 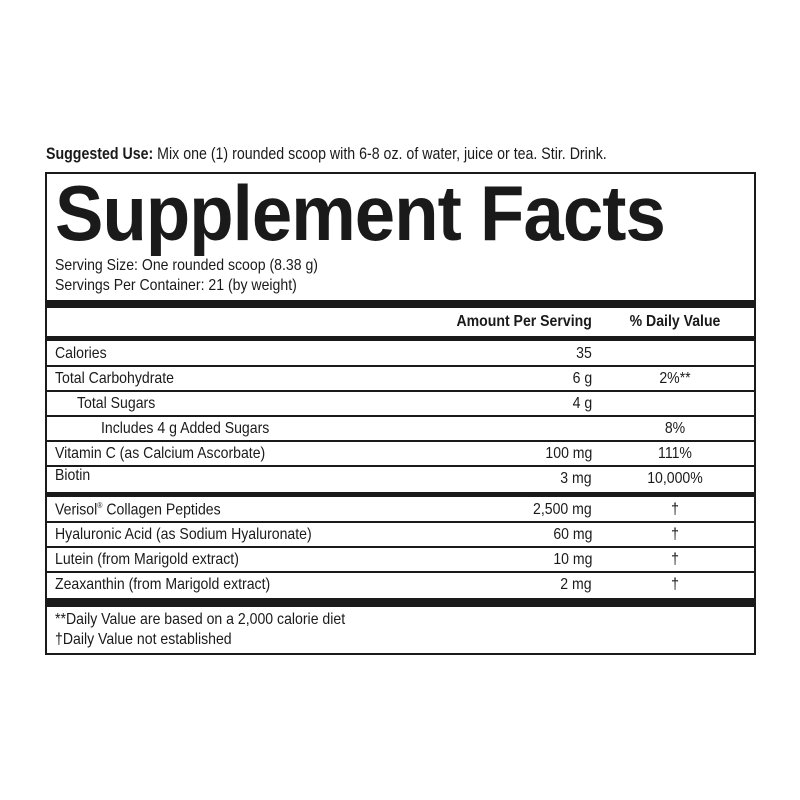 What do you see at coordinates (400, 429) in the screenshot?
I see `nutrient-row: Includes 4 g Added Sugars 8%` at bounding box center [400, 429].